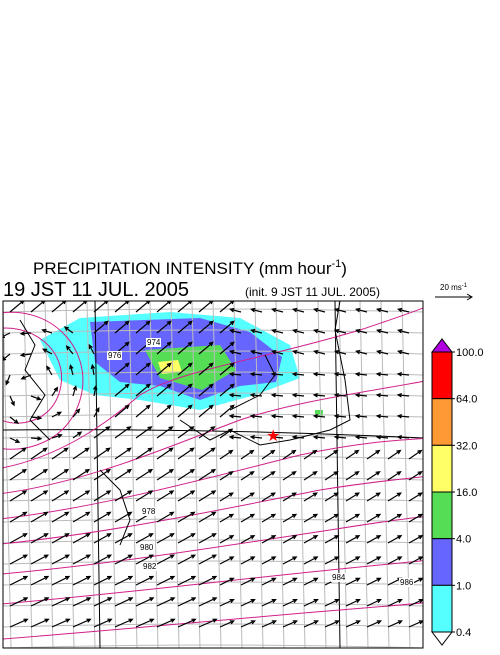 This screenshot has height=655, width=500. Describe the element at coordinates (147, 547) in the screenshot. I see `contour-label: 980` at that location.